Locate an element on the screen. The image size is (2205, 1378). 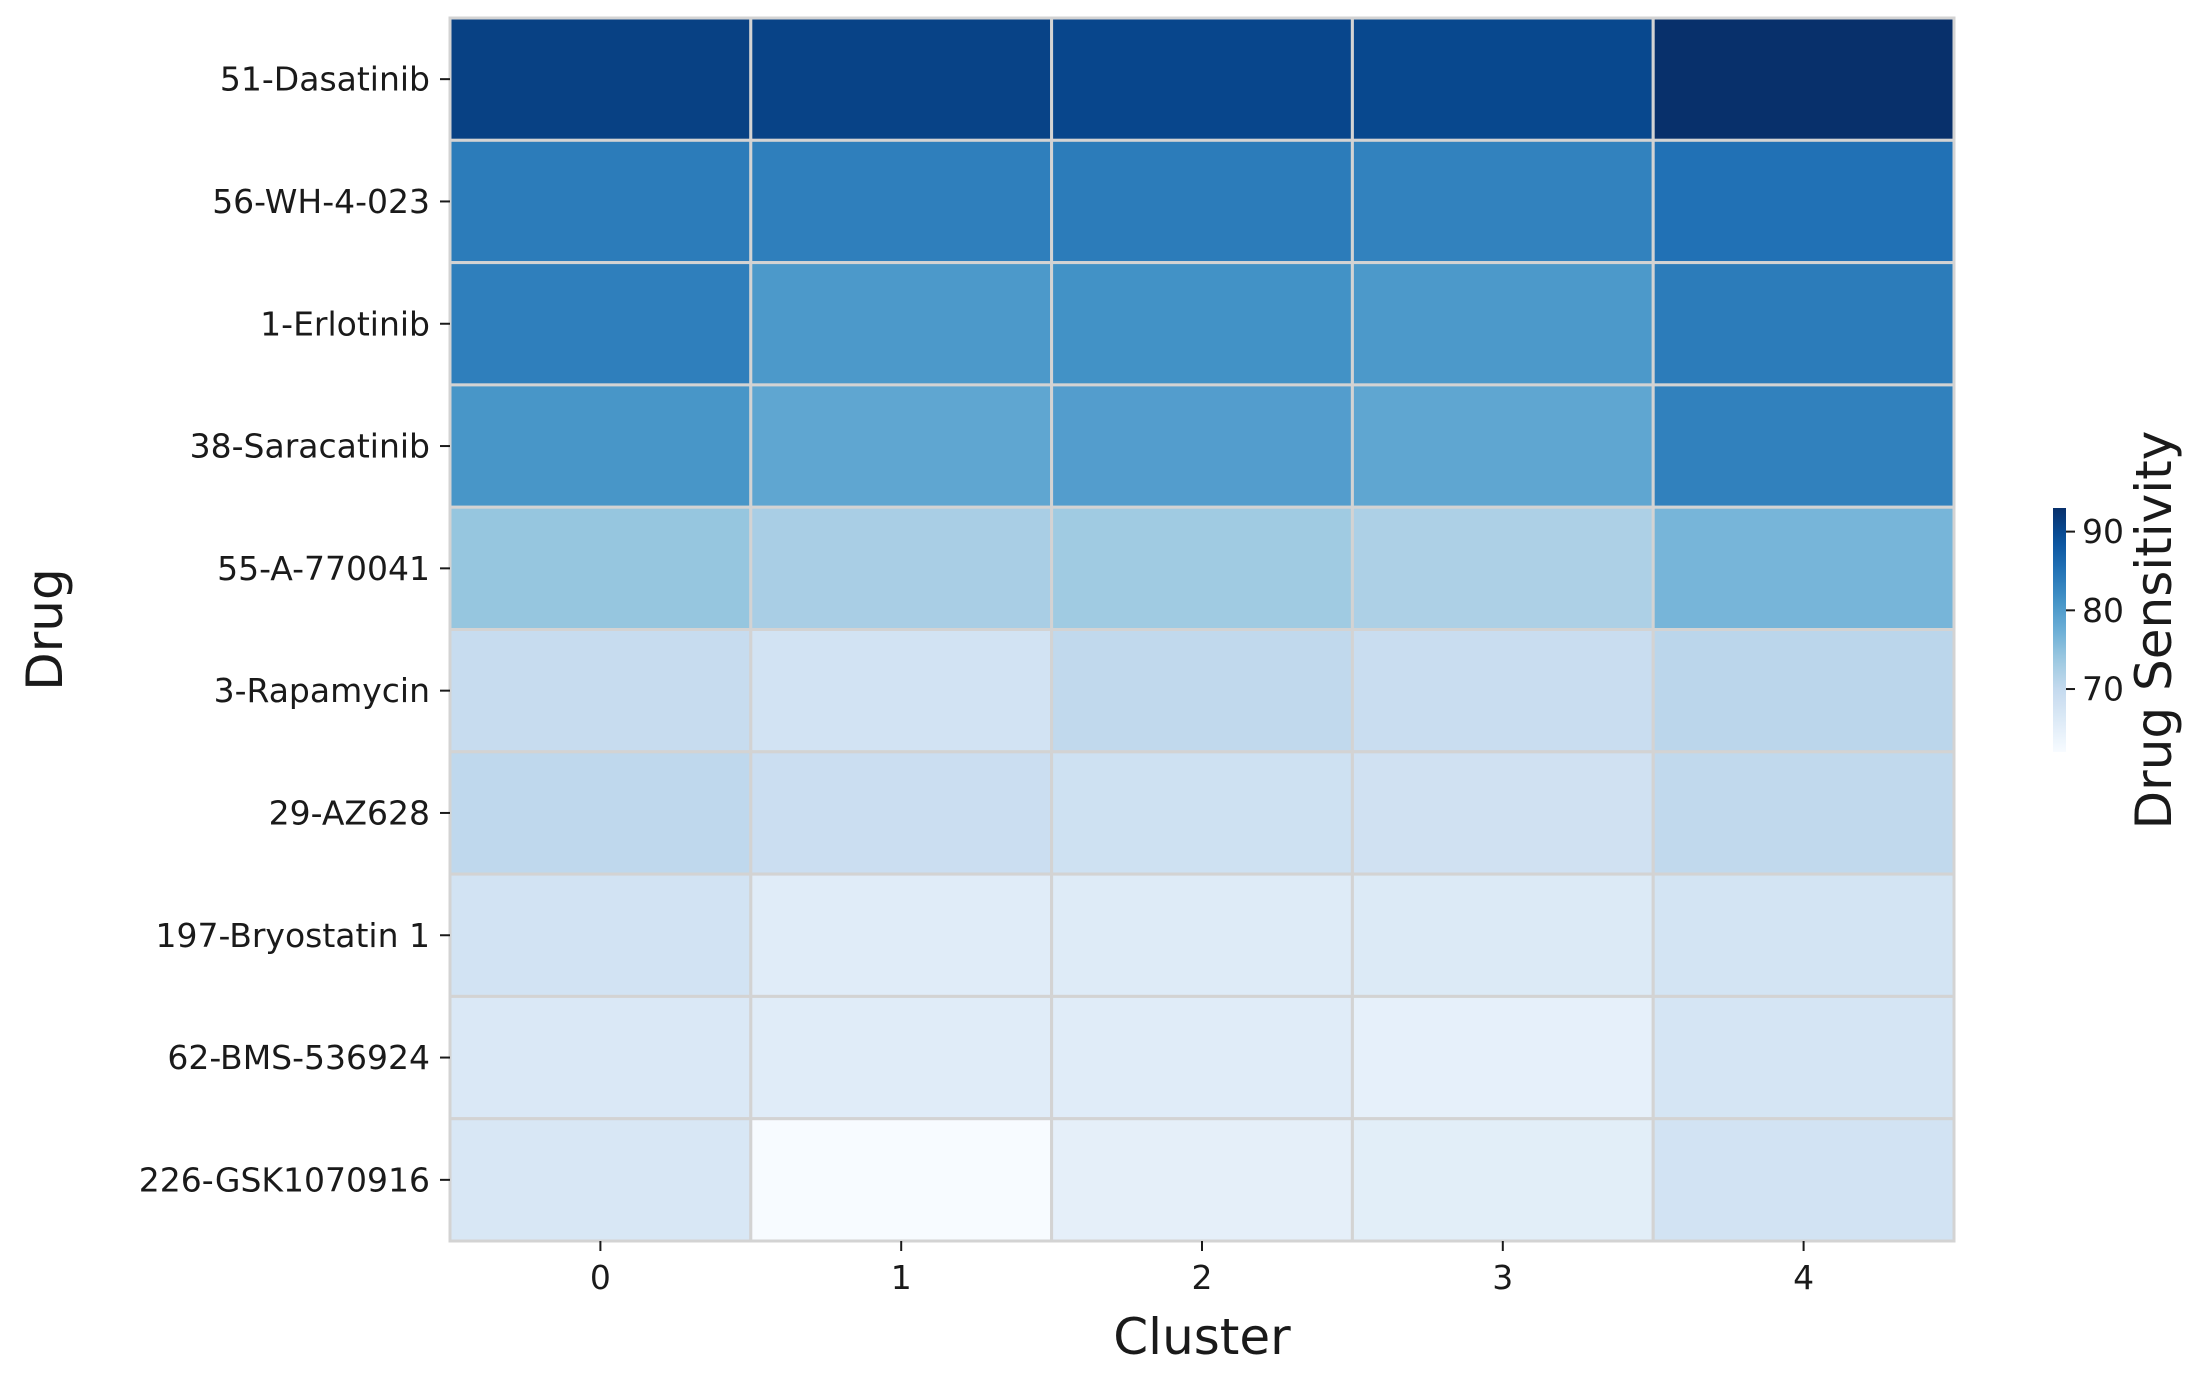
y-axis-label: Drug is located at coordinates (45, 629).